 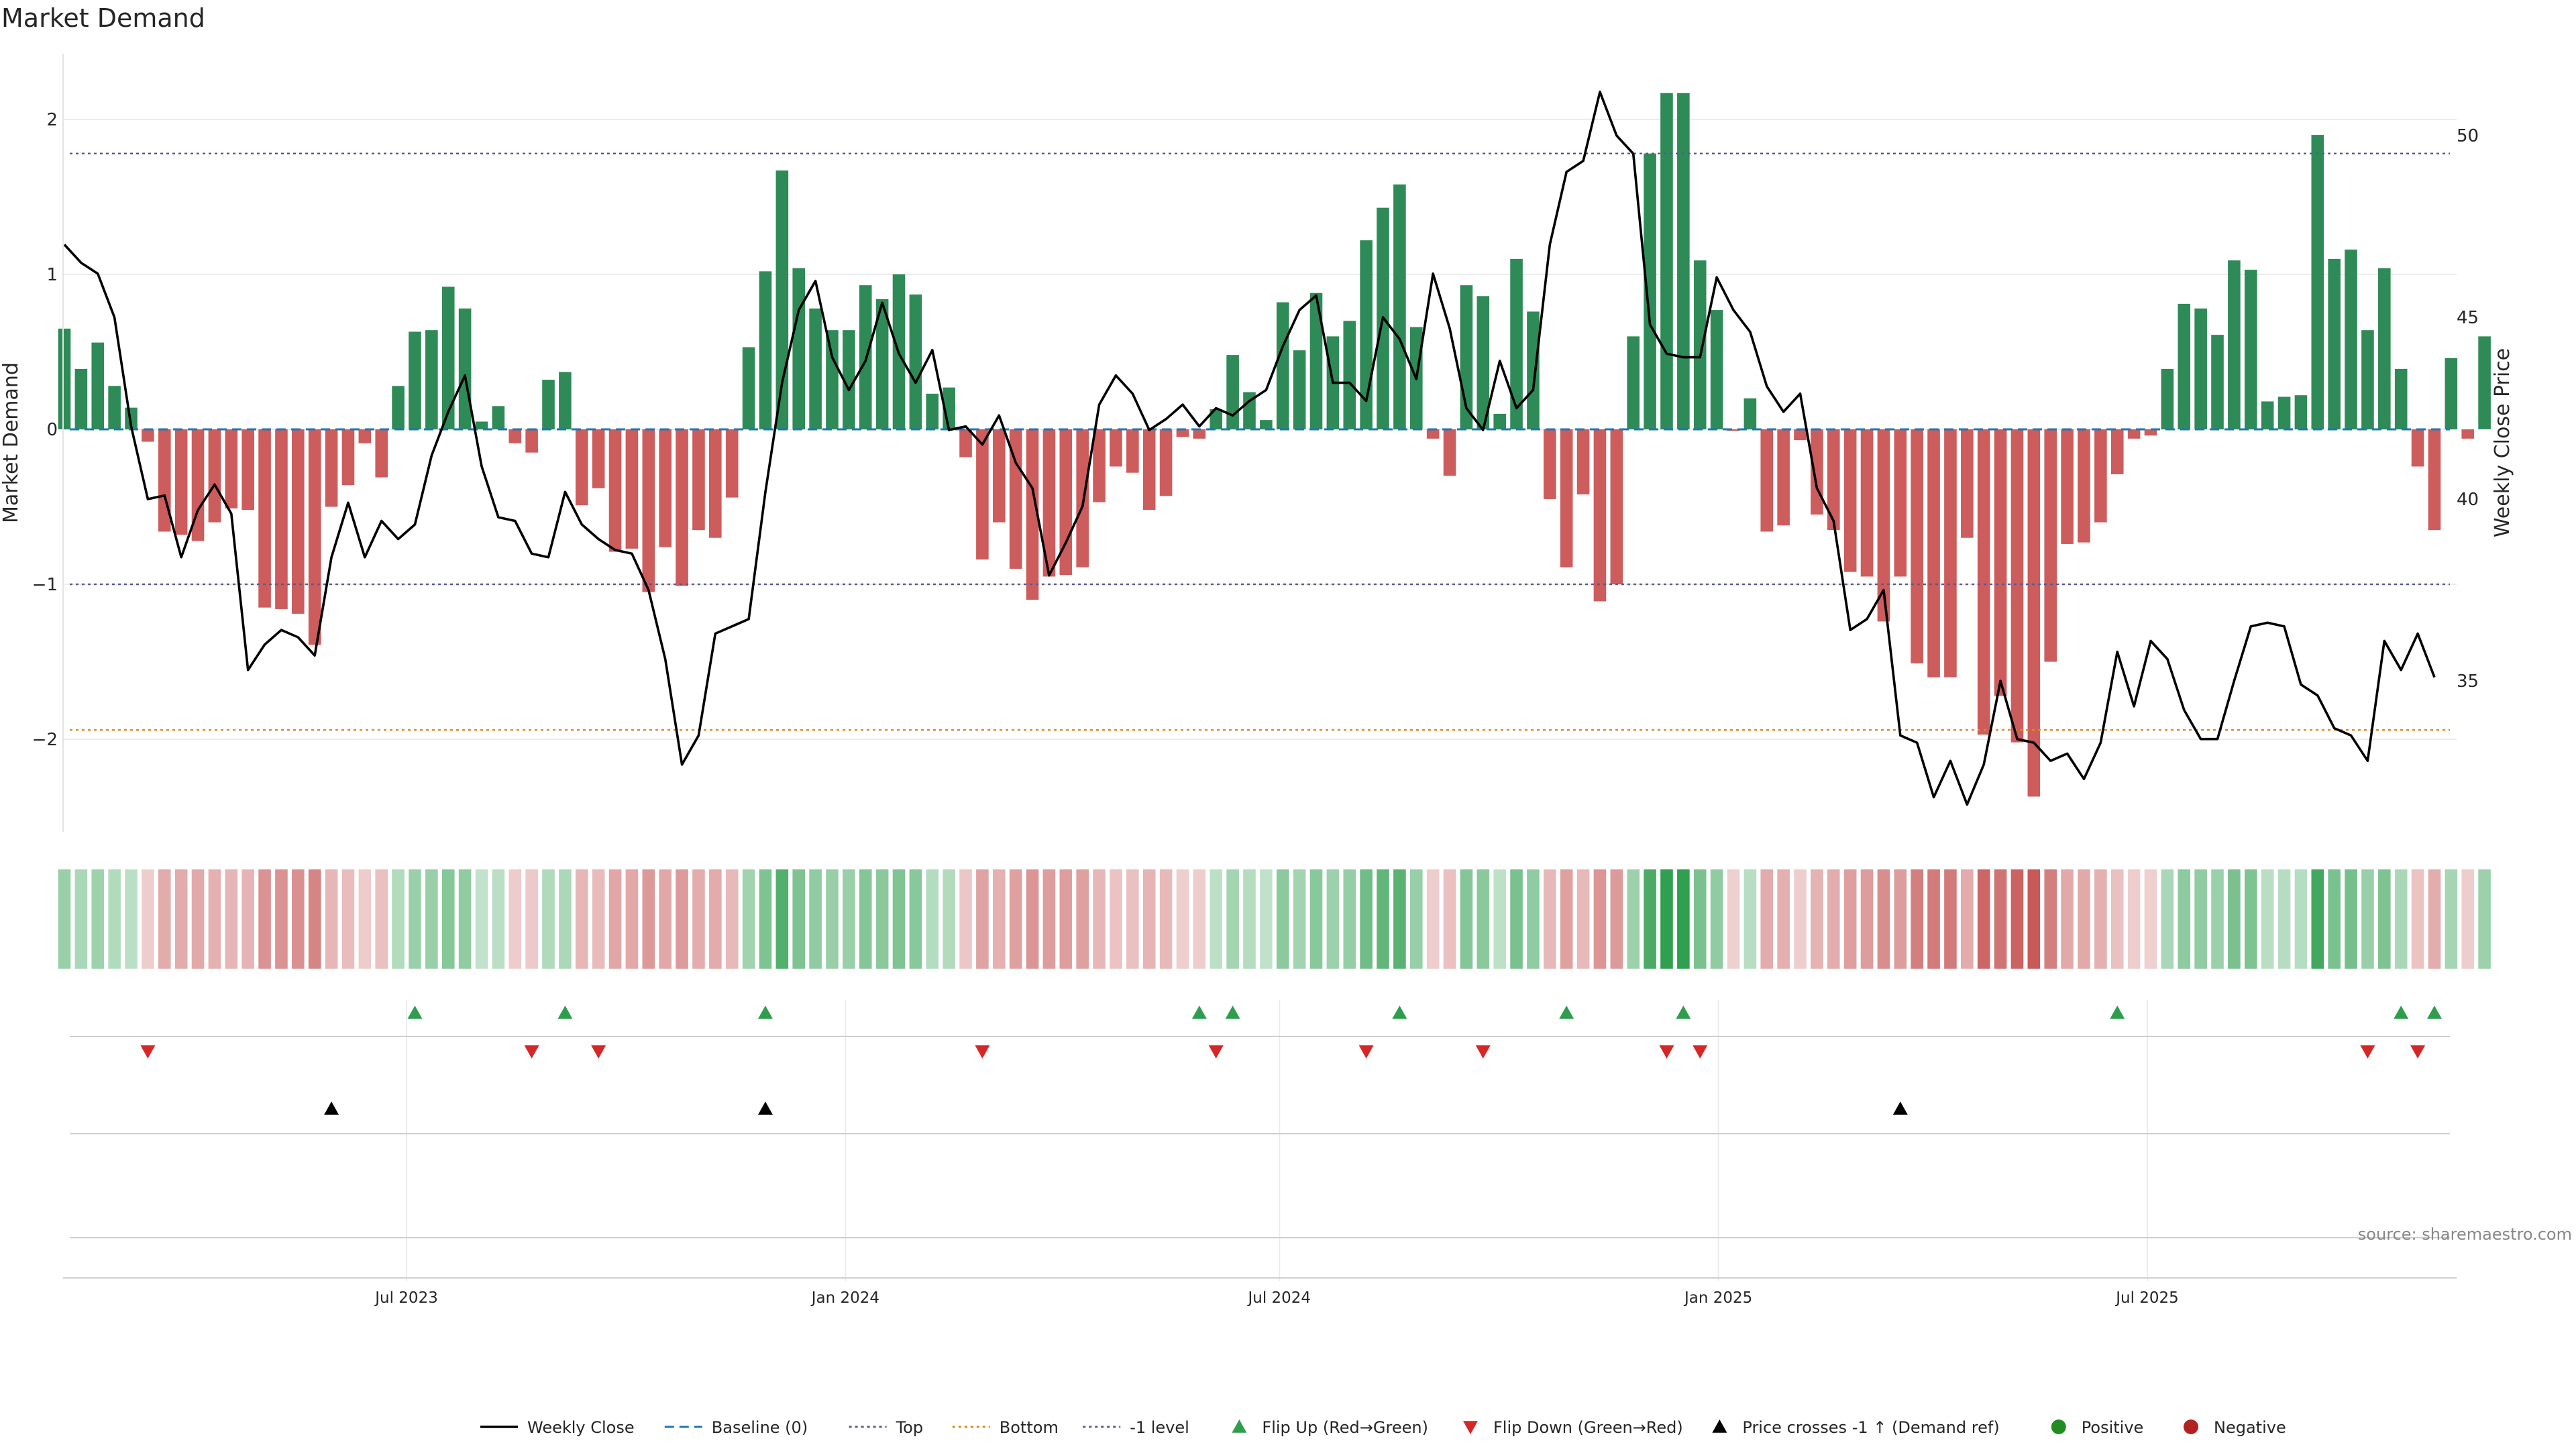 What do you see at coordinates (910, 1427) in the screenshot?
I see `legend-label: Top` at bounding box center [910, 1427].